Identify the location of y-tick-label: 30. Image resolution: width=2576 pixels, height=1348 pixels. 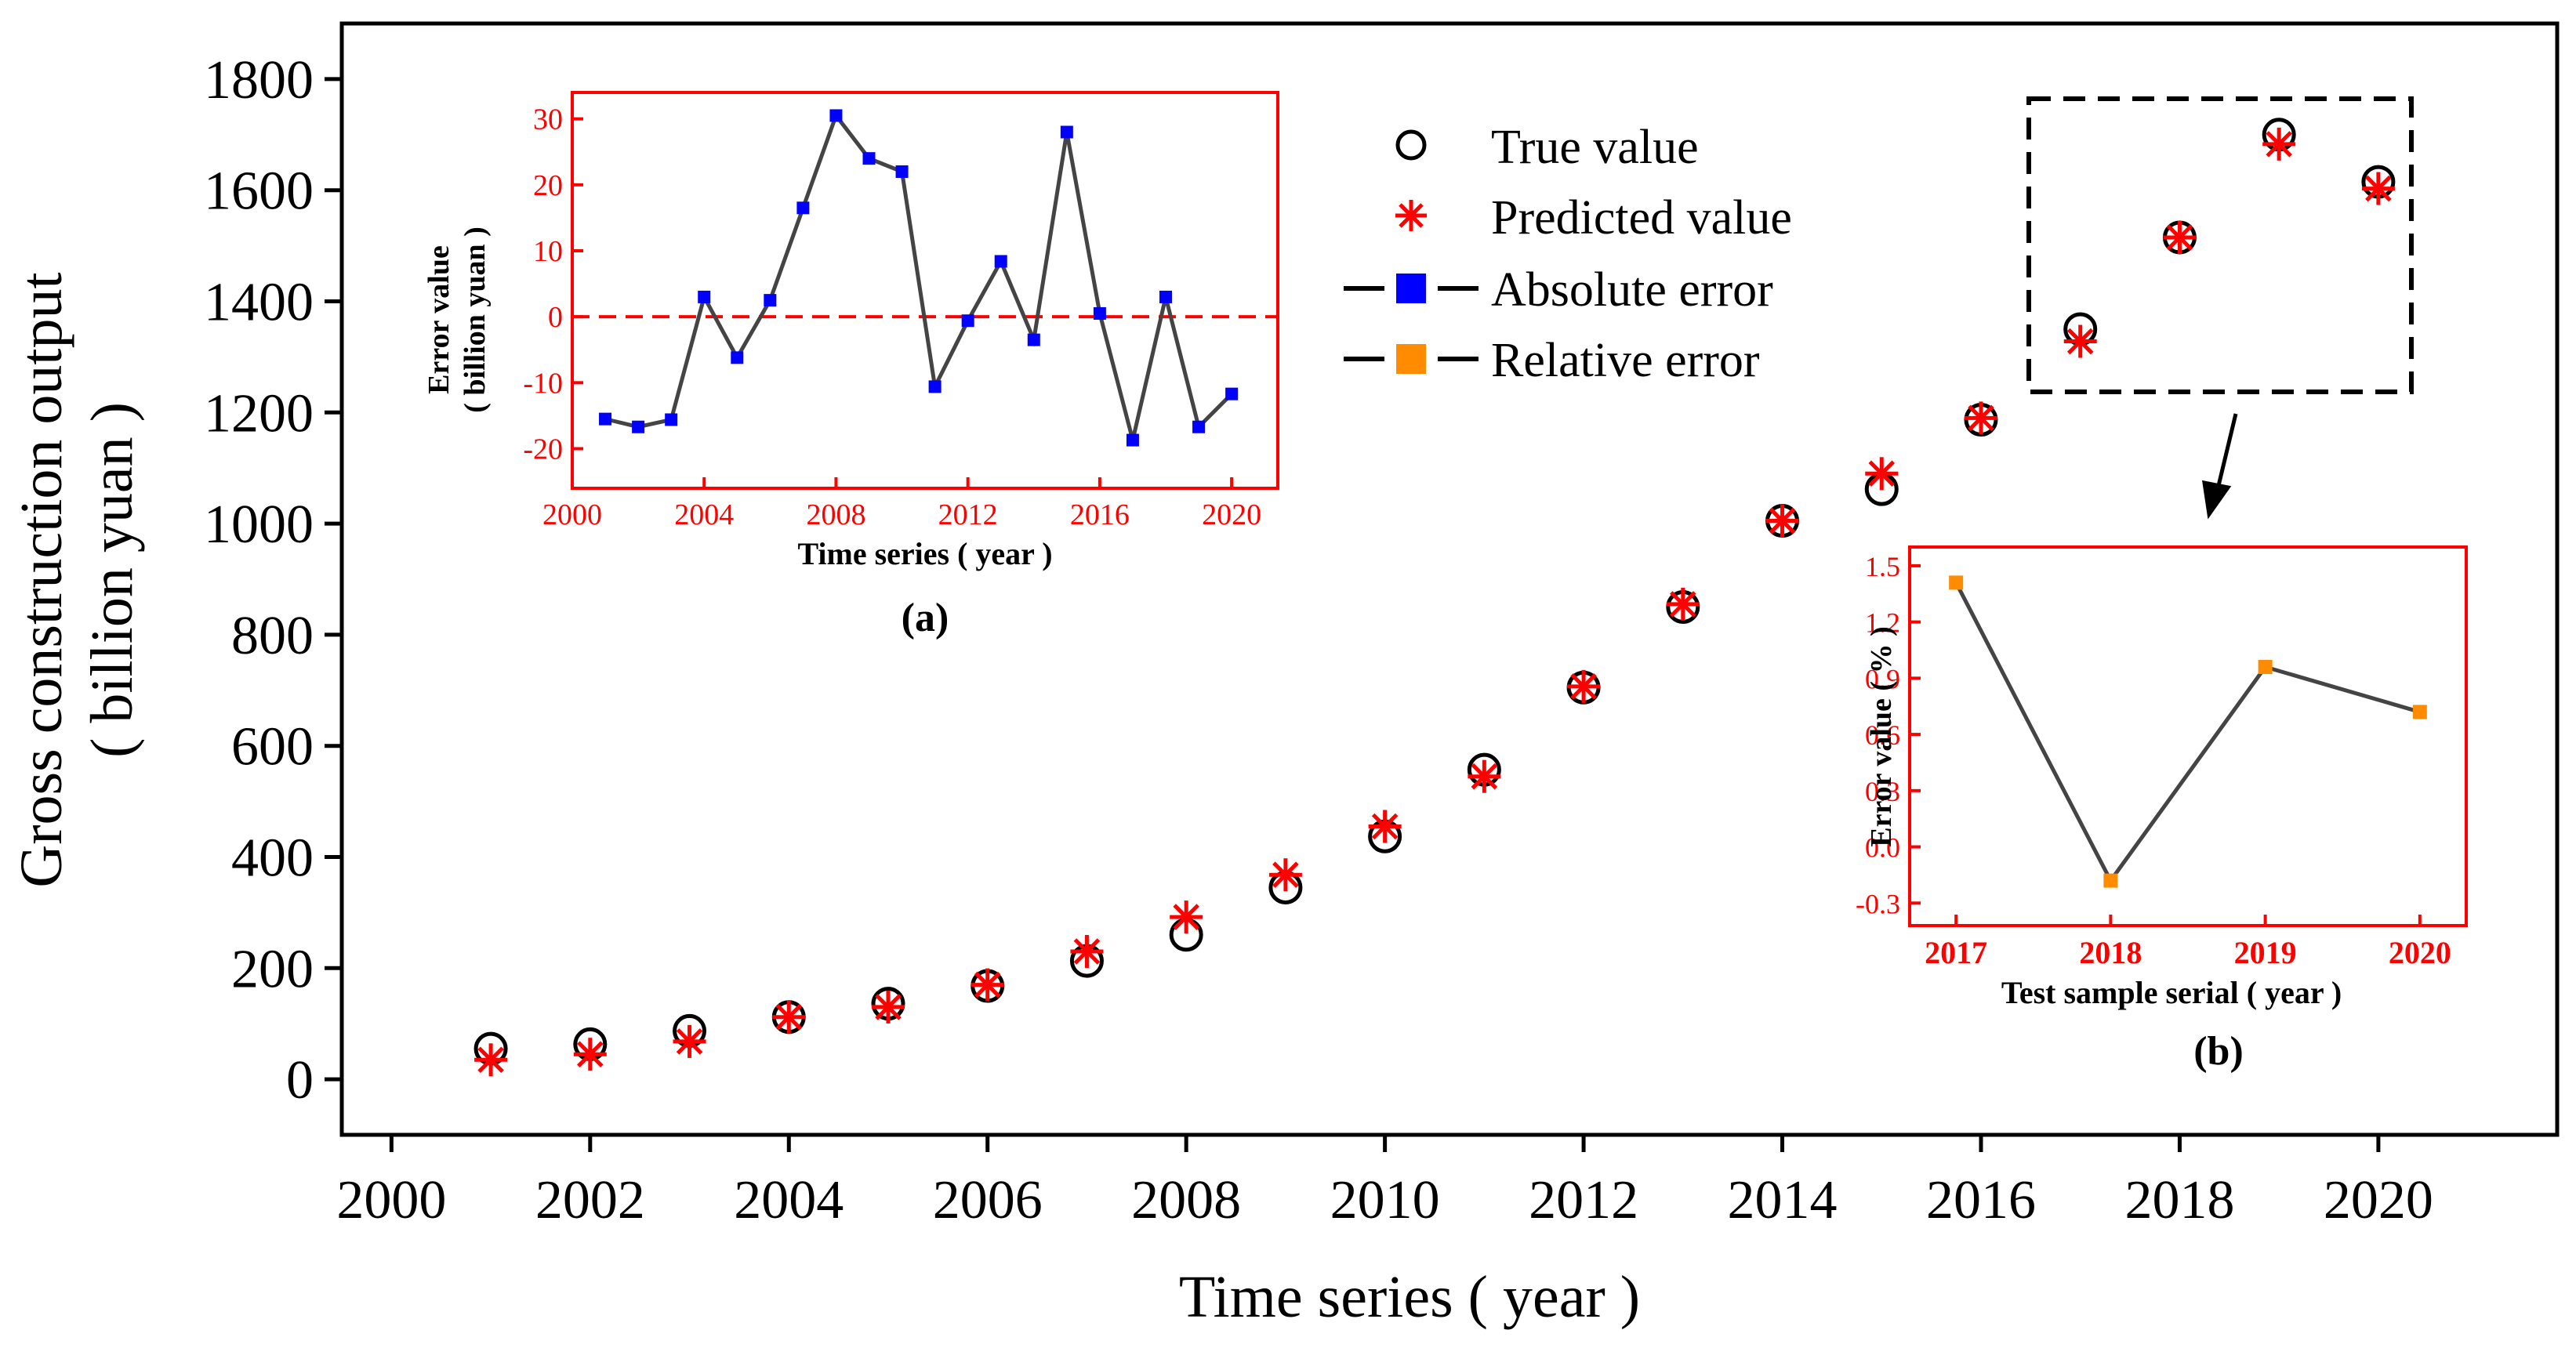
(548, 120).